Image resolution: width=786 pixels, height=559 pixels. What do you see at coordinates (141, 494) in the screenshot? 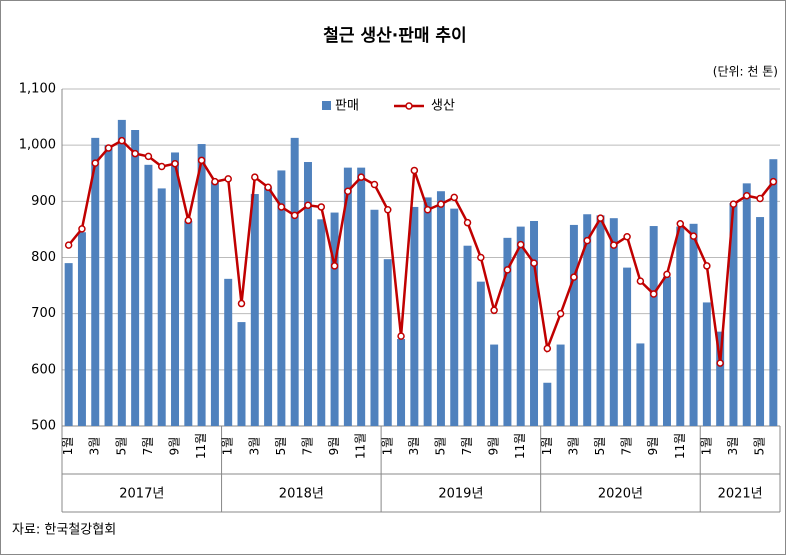
I see `group-label: 2017년` at bounding box center [141, 494].